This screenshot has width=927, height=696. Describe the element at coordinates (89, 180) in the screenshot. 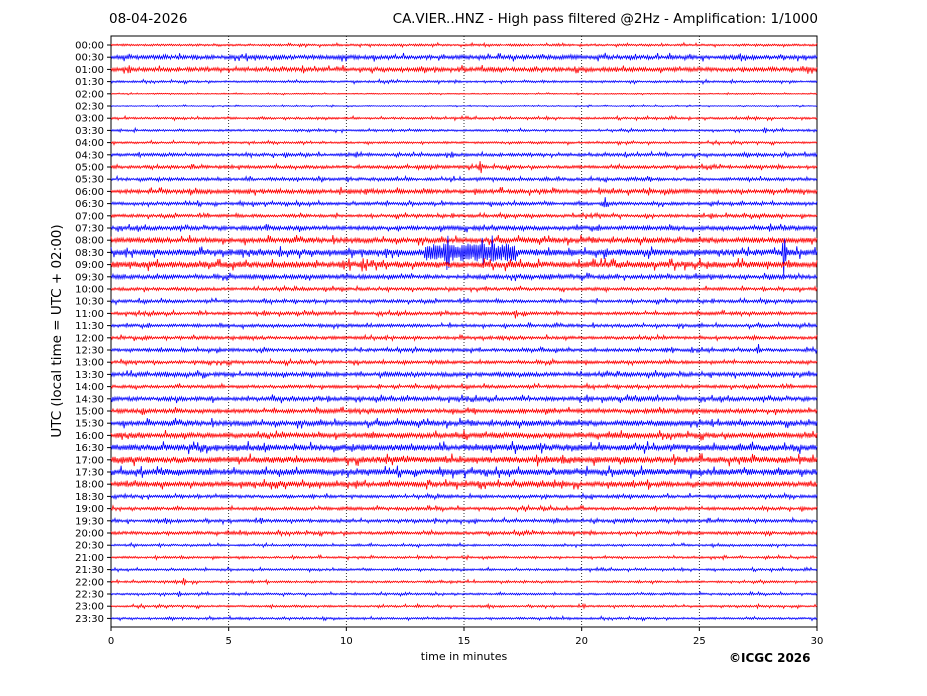

I see `y-tick-label: 05:30` at that location.